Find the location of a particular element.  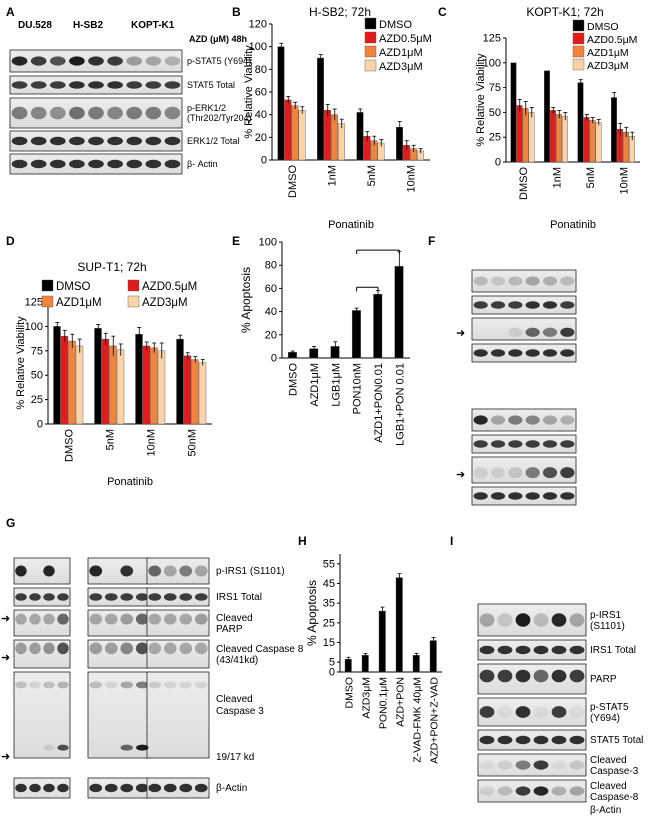

category-label: AZD1μM is located at coordinates (315, 385).